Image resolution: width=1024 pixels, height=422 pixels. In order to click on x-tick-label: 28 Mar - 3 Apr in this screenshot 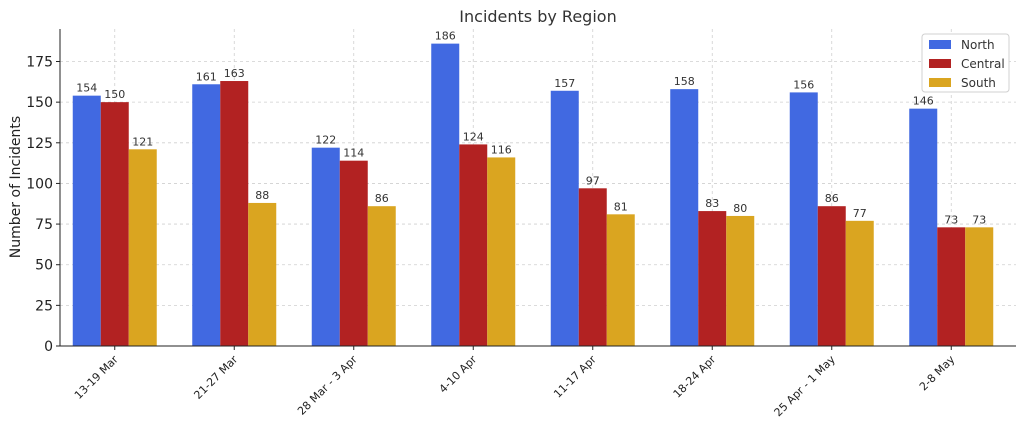, I will do `click(327, 385)`.